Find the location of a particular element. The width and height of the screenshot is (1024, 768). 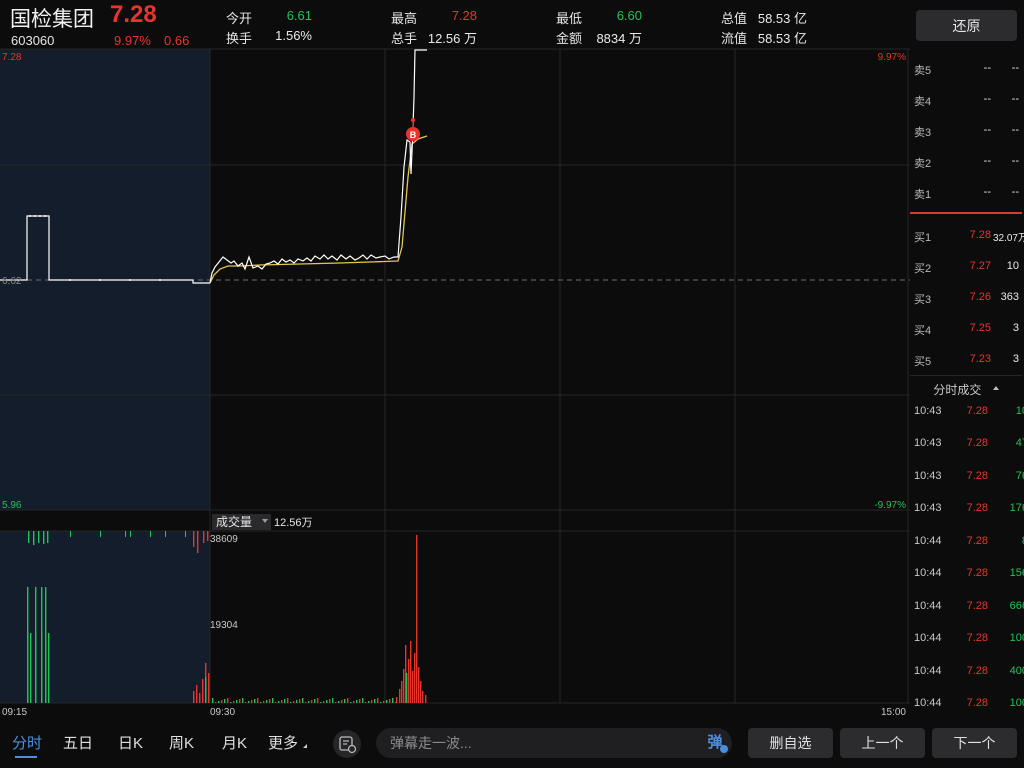

bid-price: 7.25 is located at coordinates (980, 328).